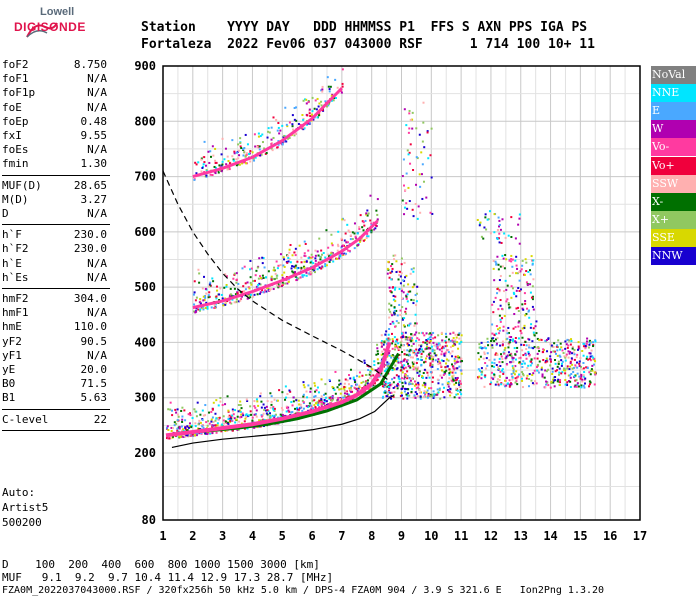 This screenshot has height=600, width=700. I want to click on y-tick-label: 500, so click(145, 287).